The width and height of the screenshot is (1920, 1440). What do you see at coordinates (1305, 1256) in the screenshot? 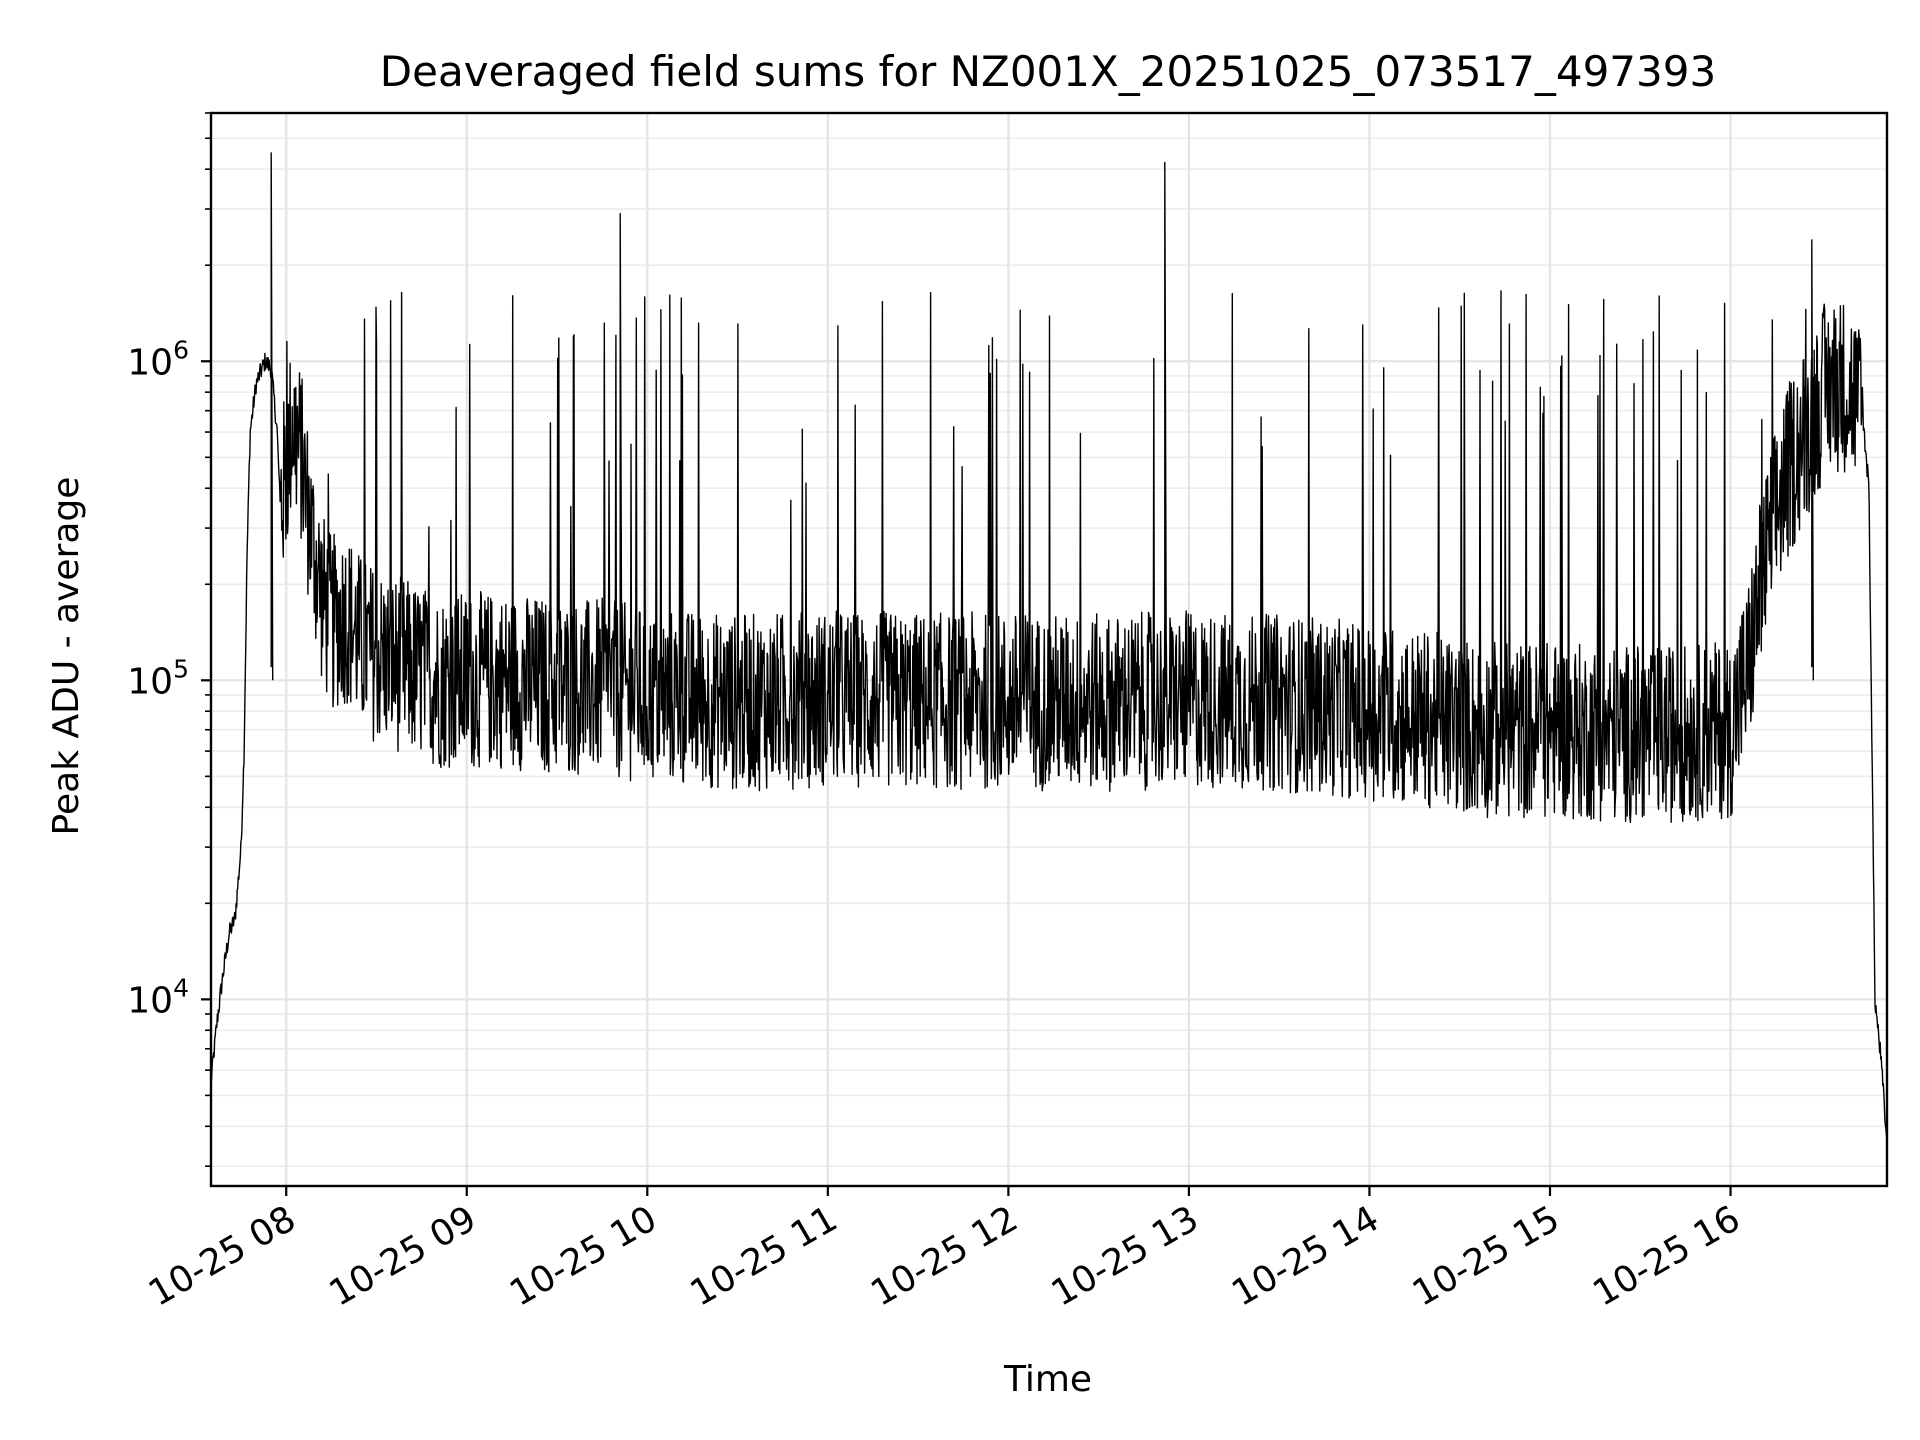
I see `x-tick-label: 10-25 14` at bounding box center [1305, 1256].